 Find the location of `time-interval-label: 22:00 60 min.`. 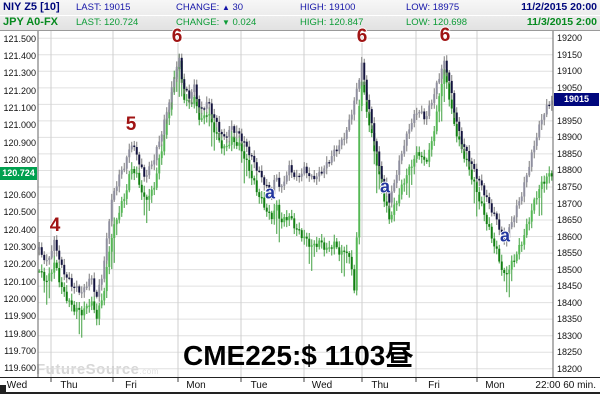

time-interval-label: 22:00 60 min. is located at coordinates (565, 385).